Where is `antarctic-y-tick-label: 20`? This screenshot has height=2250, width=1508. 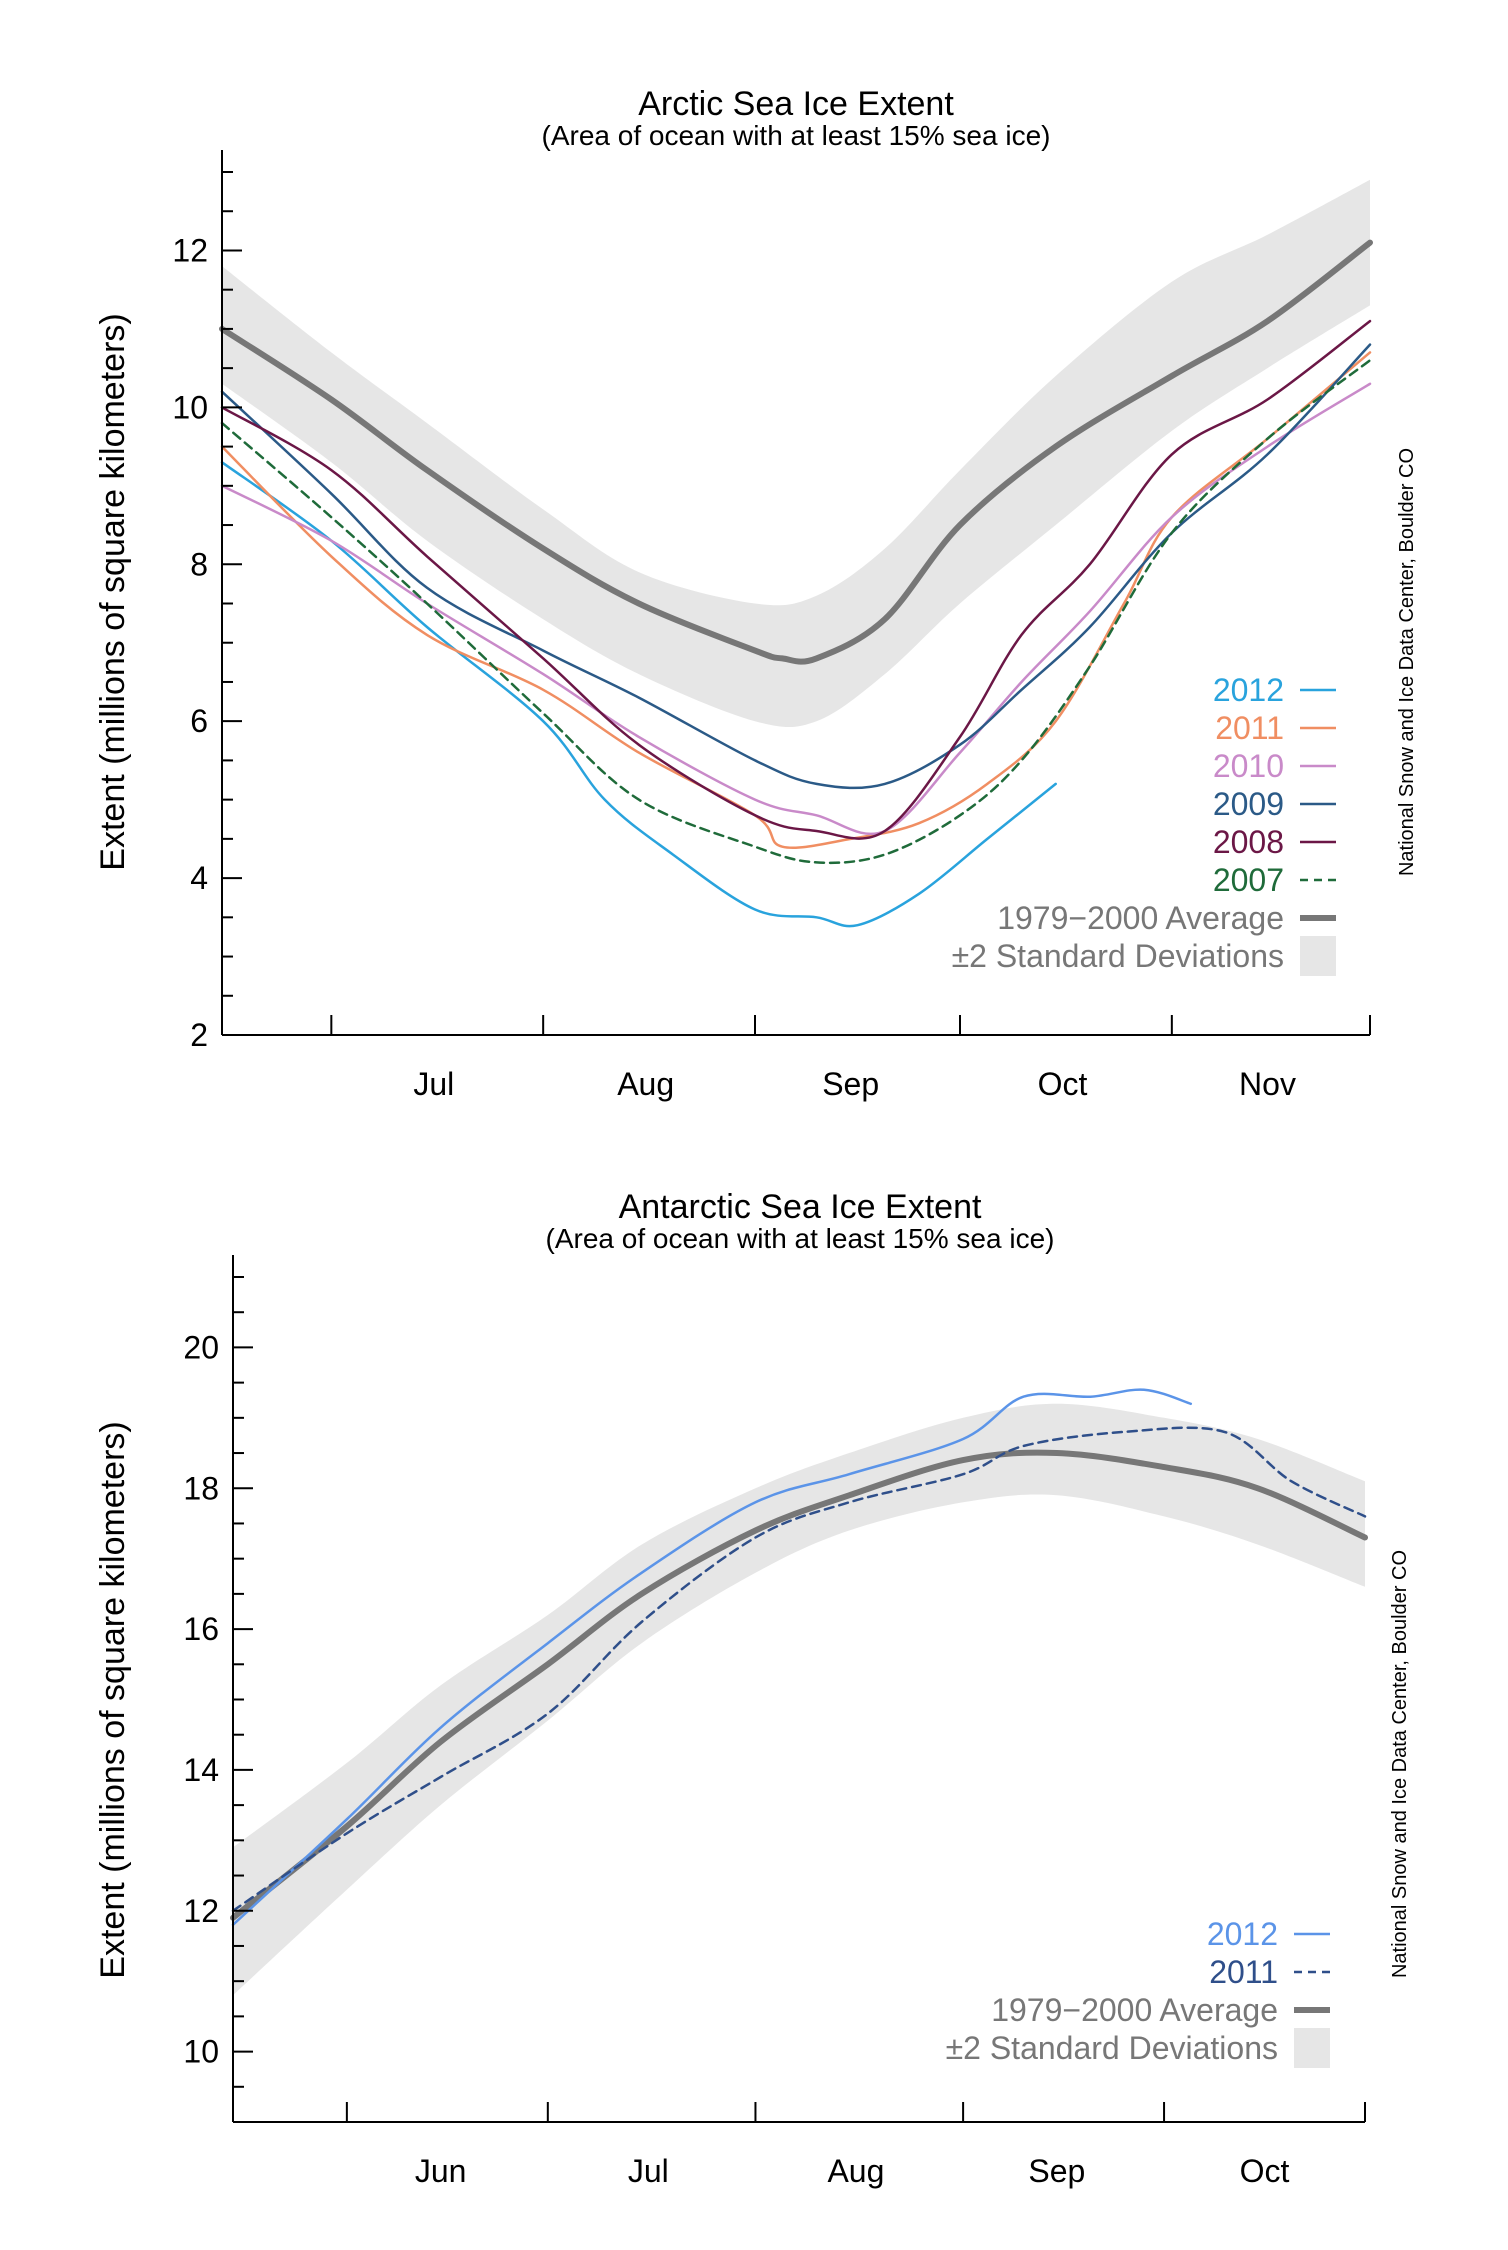
antarctic-y-tick-label: 20 is located at coordinates (201, 1347).